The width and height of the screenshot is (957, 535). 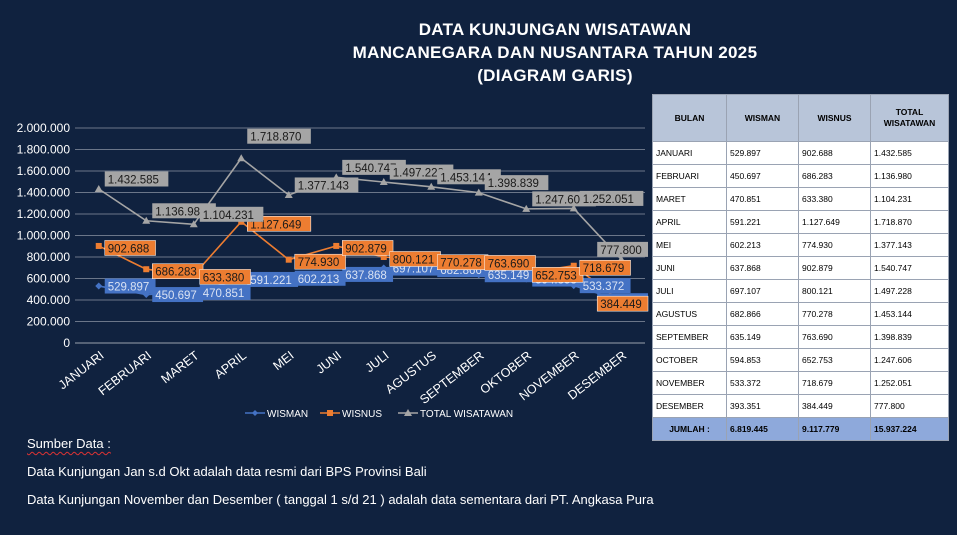 I want to click on data-label: 770.278, so click(x=461, y=264).